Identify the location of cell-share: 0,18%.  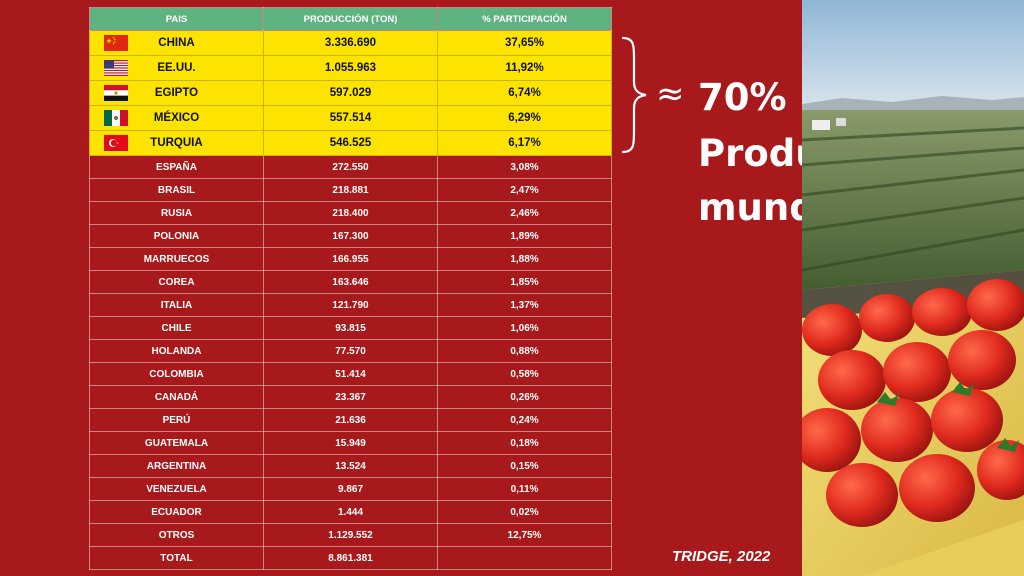
(524, 443).